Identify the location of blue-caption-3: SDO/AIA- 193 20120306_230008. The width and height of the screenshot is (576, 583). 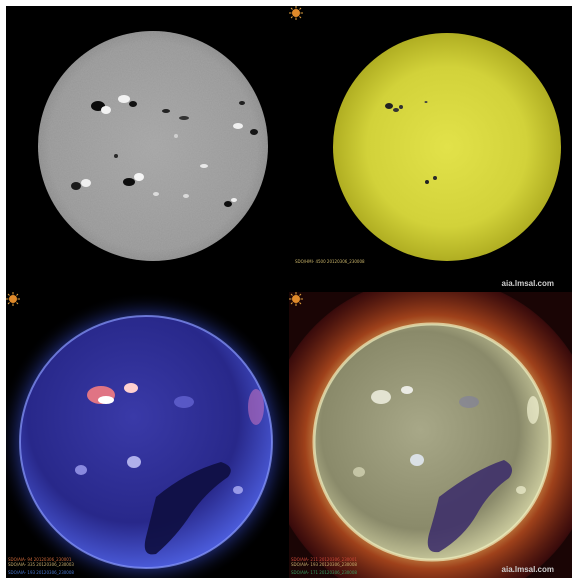
(41, 572).